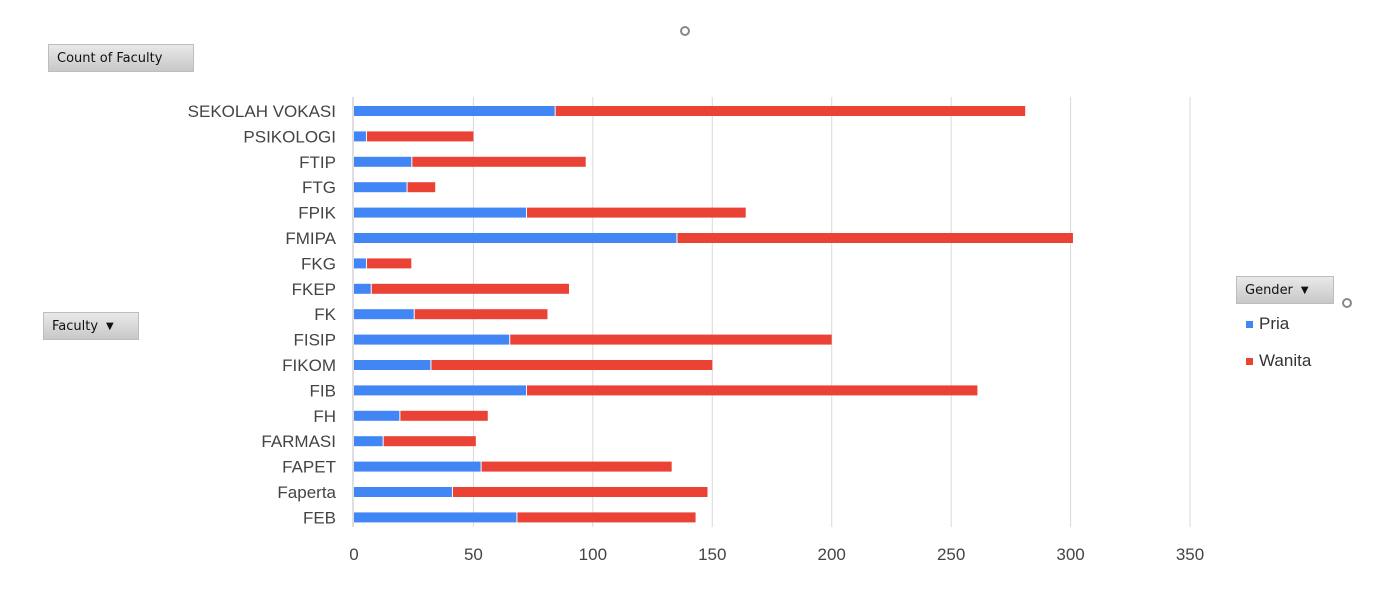 This screenshot has width=1382, height=593. What do you see at coordinates (309, 467) in the screenshot?
I see `category-label: FAPET` at bounding box center [309, 467].